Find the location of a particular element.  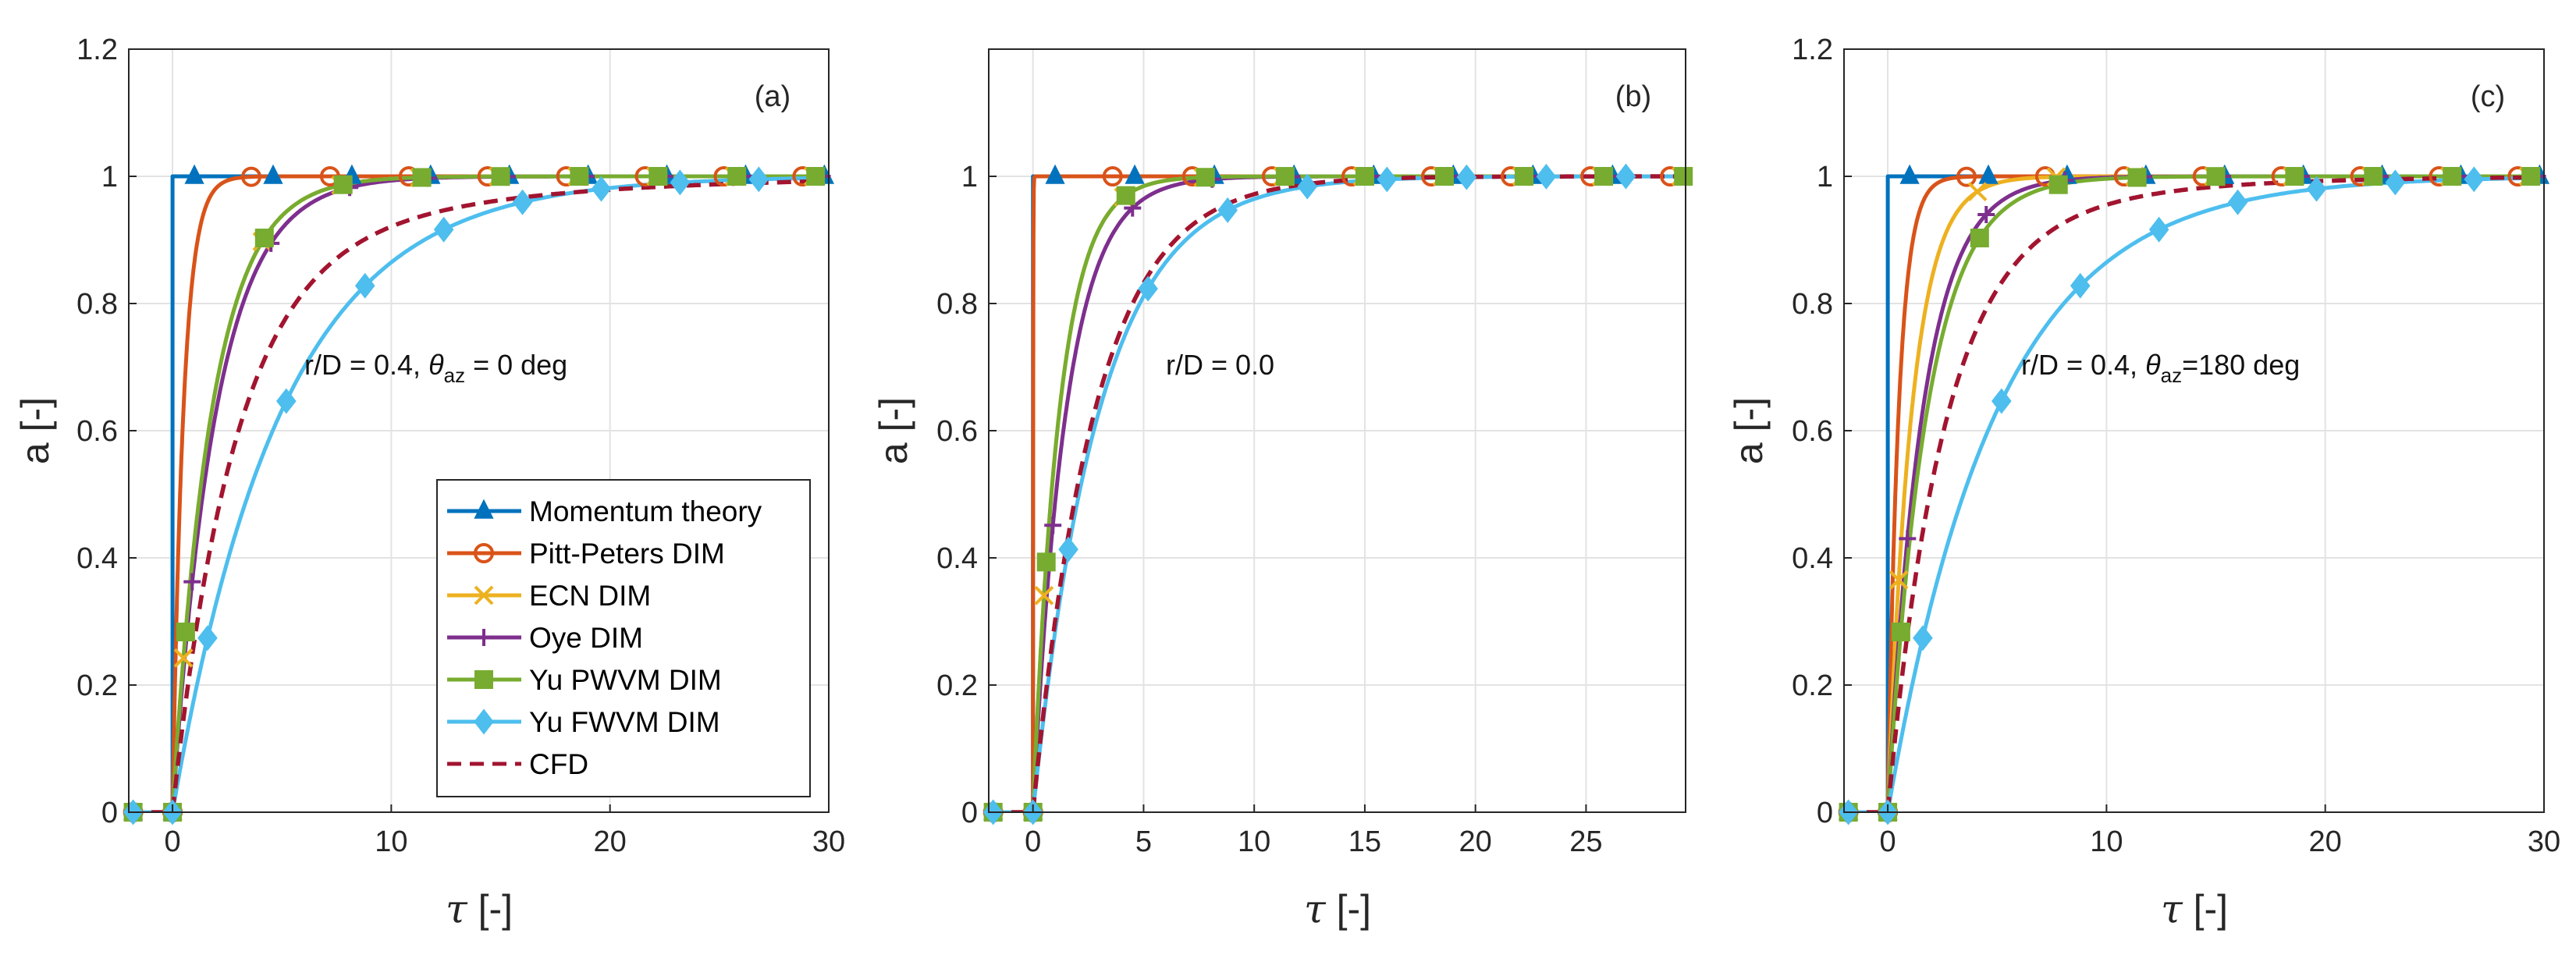

panel-label-a: (a) is located at coordinates (773, 97).